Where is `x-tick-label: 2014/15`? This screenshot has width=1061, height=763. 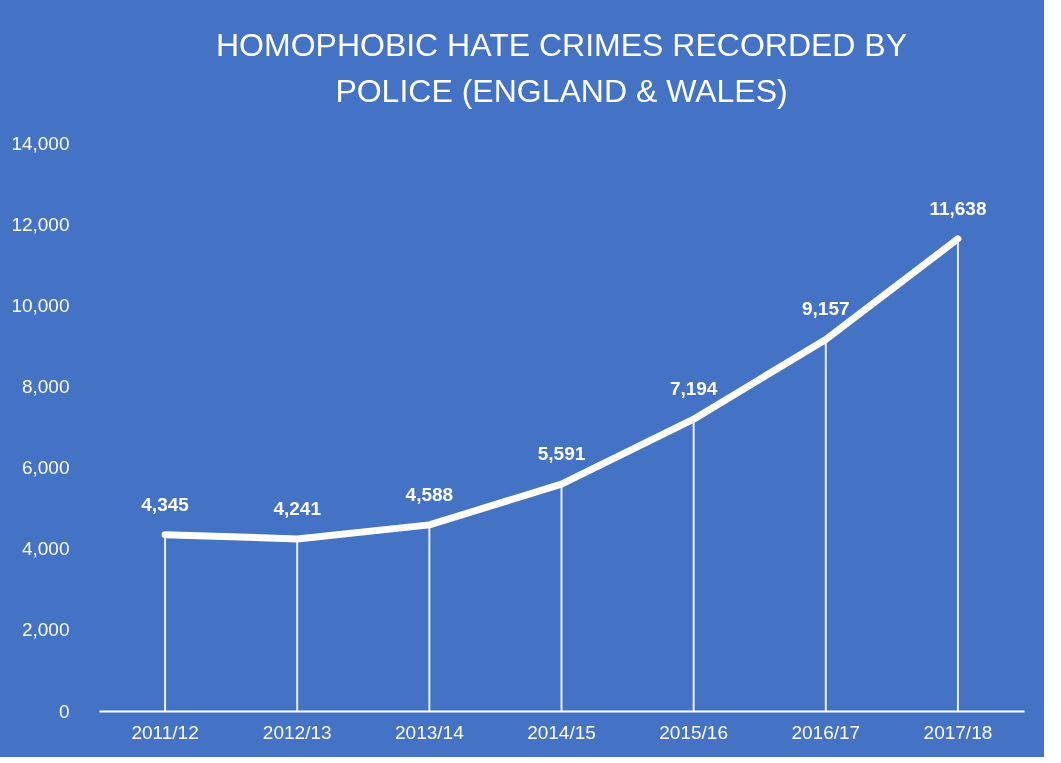
x-tick-label: 2014/15 is located at coordinates (561, 732).